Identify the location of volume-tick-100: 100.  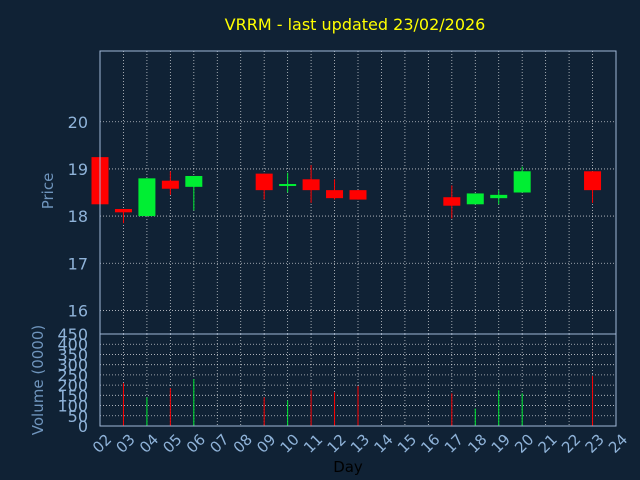
(72, 406).